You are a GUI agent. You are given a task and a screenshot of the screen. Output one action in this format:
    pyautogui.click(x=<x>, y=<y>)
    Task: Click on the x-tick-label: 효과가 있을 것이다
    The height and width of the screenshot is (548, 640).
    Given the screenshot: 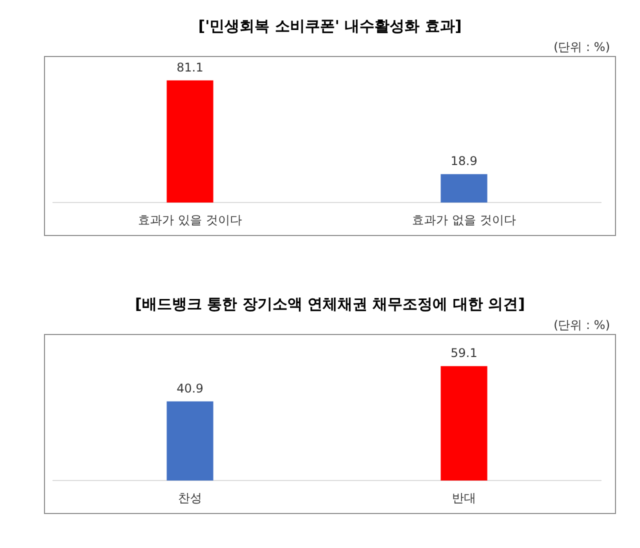 What is the action you would take?
    pyautogui.click(x=190, y=219)
    